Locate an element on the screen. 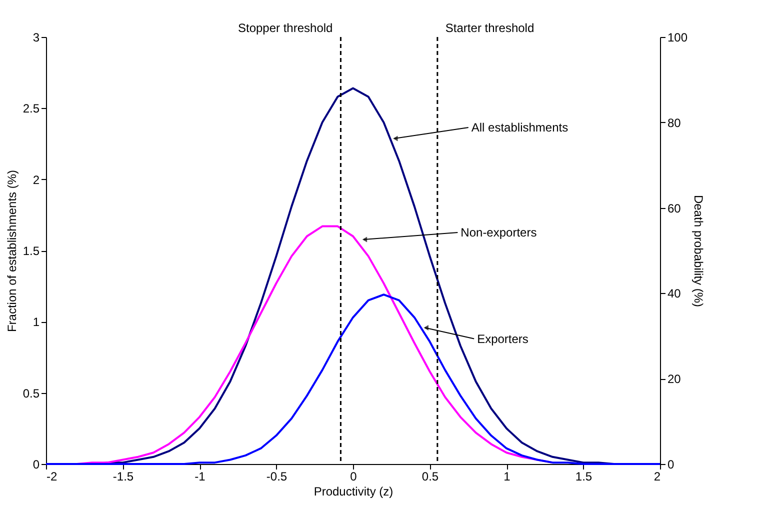  y2-axis-title: Death probability (%) is located at coordinates (699, 251).